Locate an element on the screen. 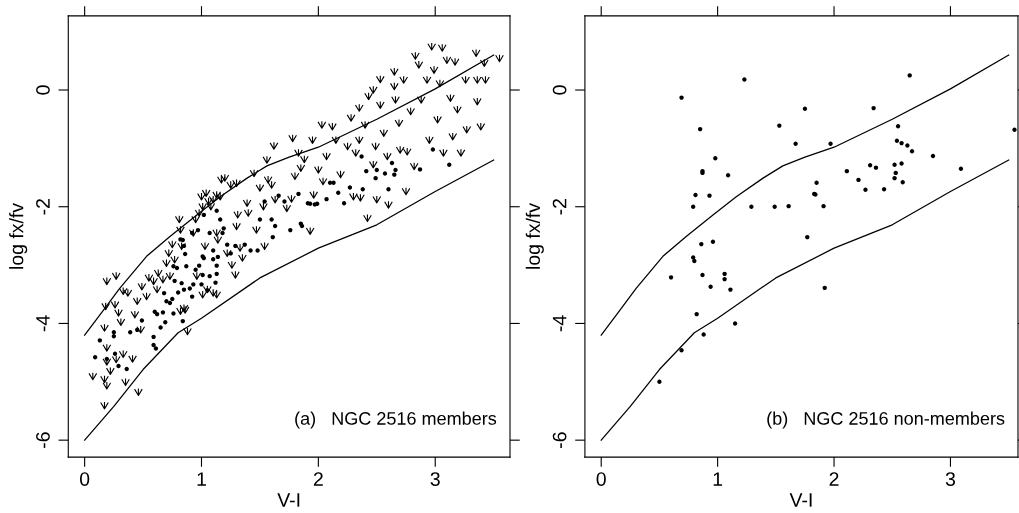  annotation: (a) NGC 2516 members is located at coordinates (396, 420).